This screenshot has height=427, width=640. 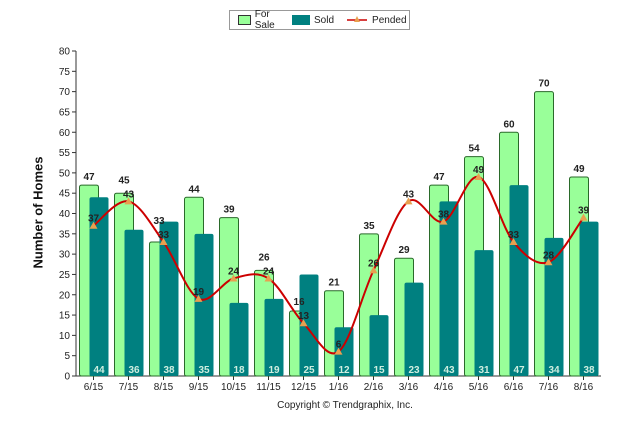 What do you see at coordinates (579, 169) in the screenshot?
I see `for-sale-label: 49` at bounding box center [579, 169].